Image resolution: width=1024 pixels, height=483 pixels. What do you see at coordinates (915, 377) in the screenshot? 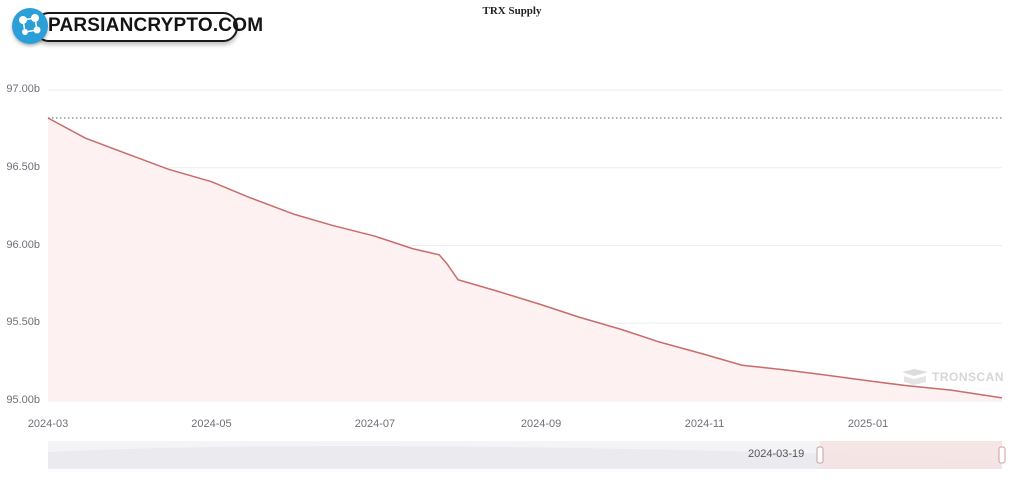
I see `tronscan-logo-icon` at bounding box center [915, 377].